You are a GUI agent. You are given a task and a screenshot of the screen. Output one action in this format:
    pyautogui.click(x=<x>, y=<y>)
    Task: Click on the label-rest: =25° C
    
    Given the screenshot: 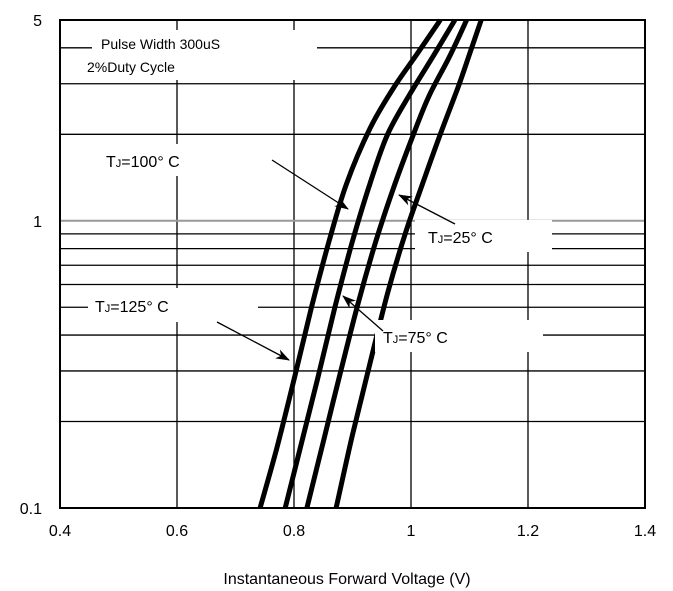 What is the action you would take?
    pyautogui.click(x=468, y=238)
    